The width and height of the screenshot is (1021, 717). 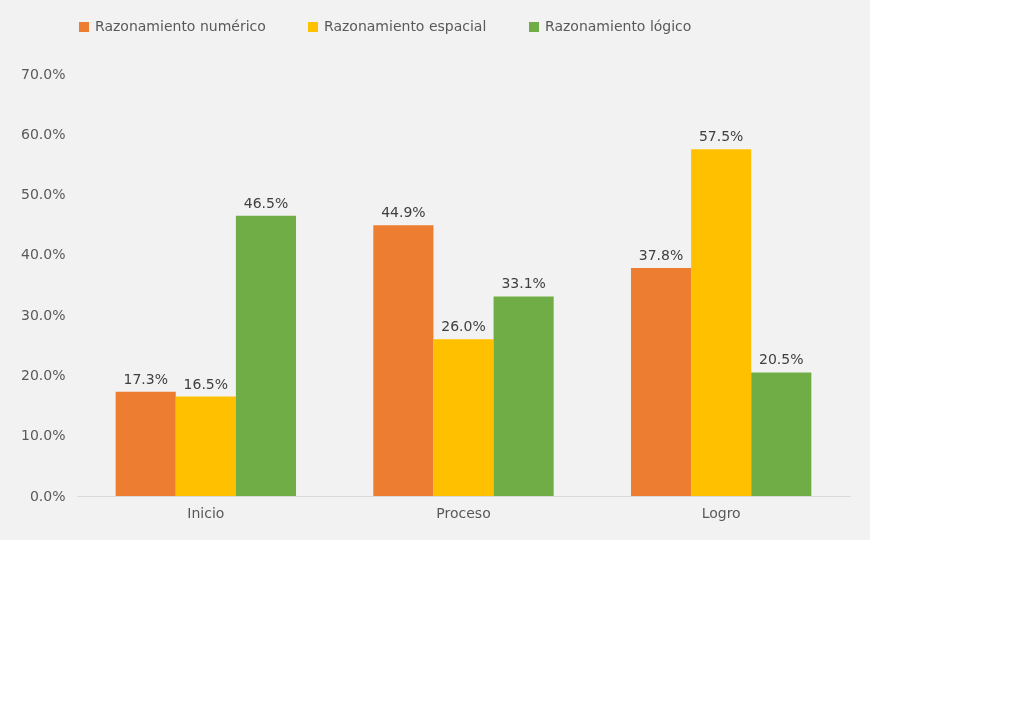 What do you see at coordinates (523, 283) in the screenshot?
I see `data-label: 33.1%` at bounding box center [523, 283].